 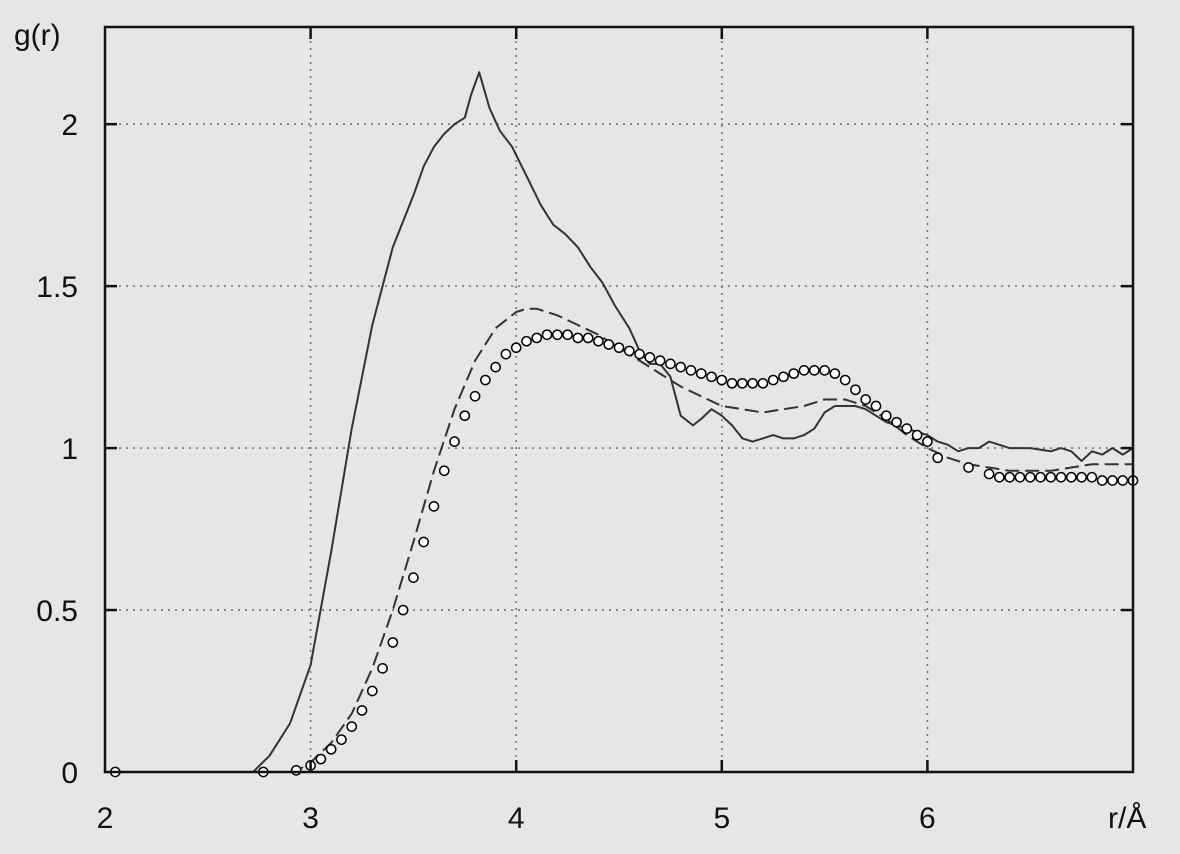 What do you see at coordinates (57, 611) in the screenshot?
I see `y-tick-label: 0.5` at bounding box center [57, 611].